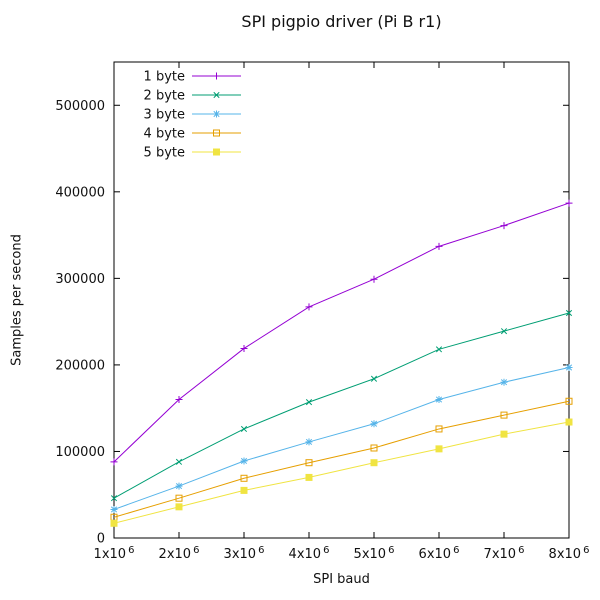  Describe the element at coordinates (164, 153) in the screenshot. I see `legend-label: 5 byte` at that location.